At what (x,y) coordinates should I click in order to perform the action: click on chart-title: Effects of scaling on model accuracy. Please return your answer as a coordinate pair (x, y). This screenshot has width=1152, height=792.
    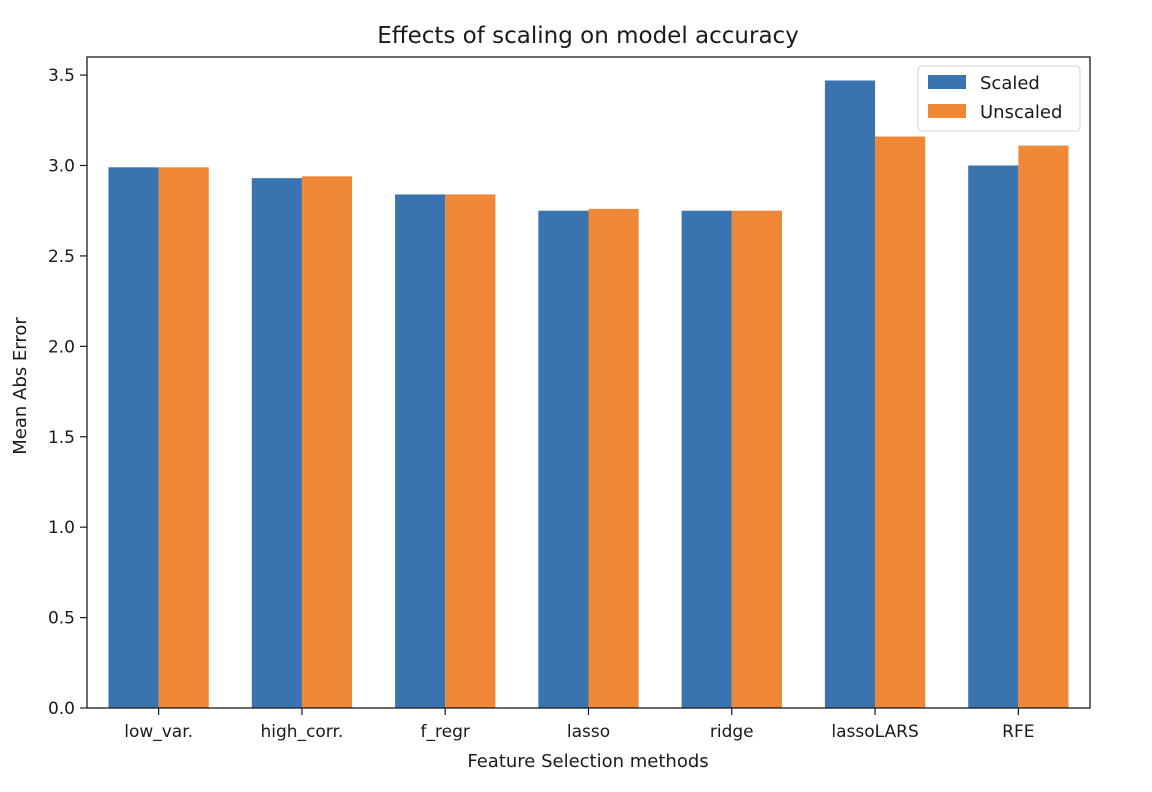
    Looking at the image, I should click on (588, 36).